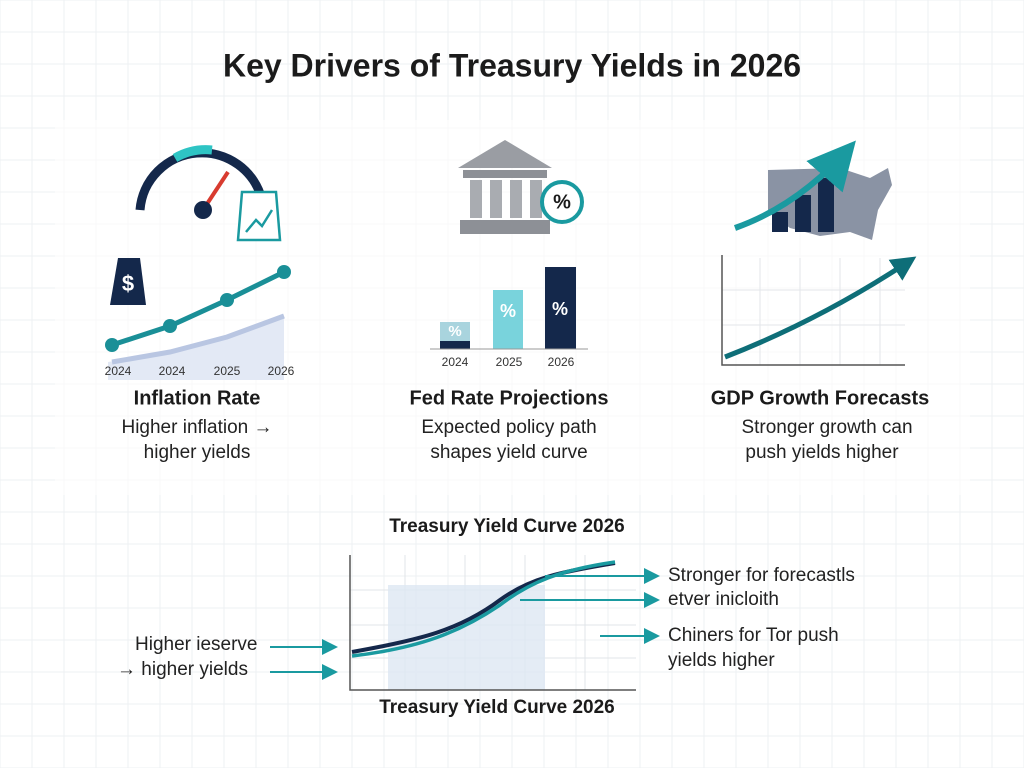 This screenshot has width=1024, height=768. I want to click on bank-roof, so click(505, 154).